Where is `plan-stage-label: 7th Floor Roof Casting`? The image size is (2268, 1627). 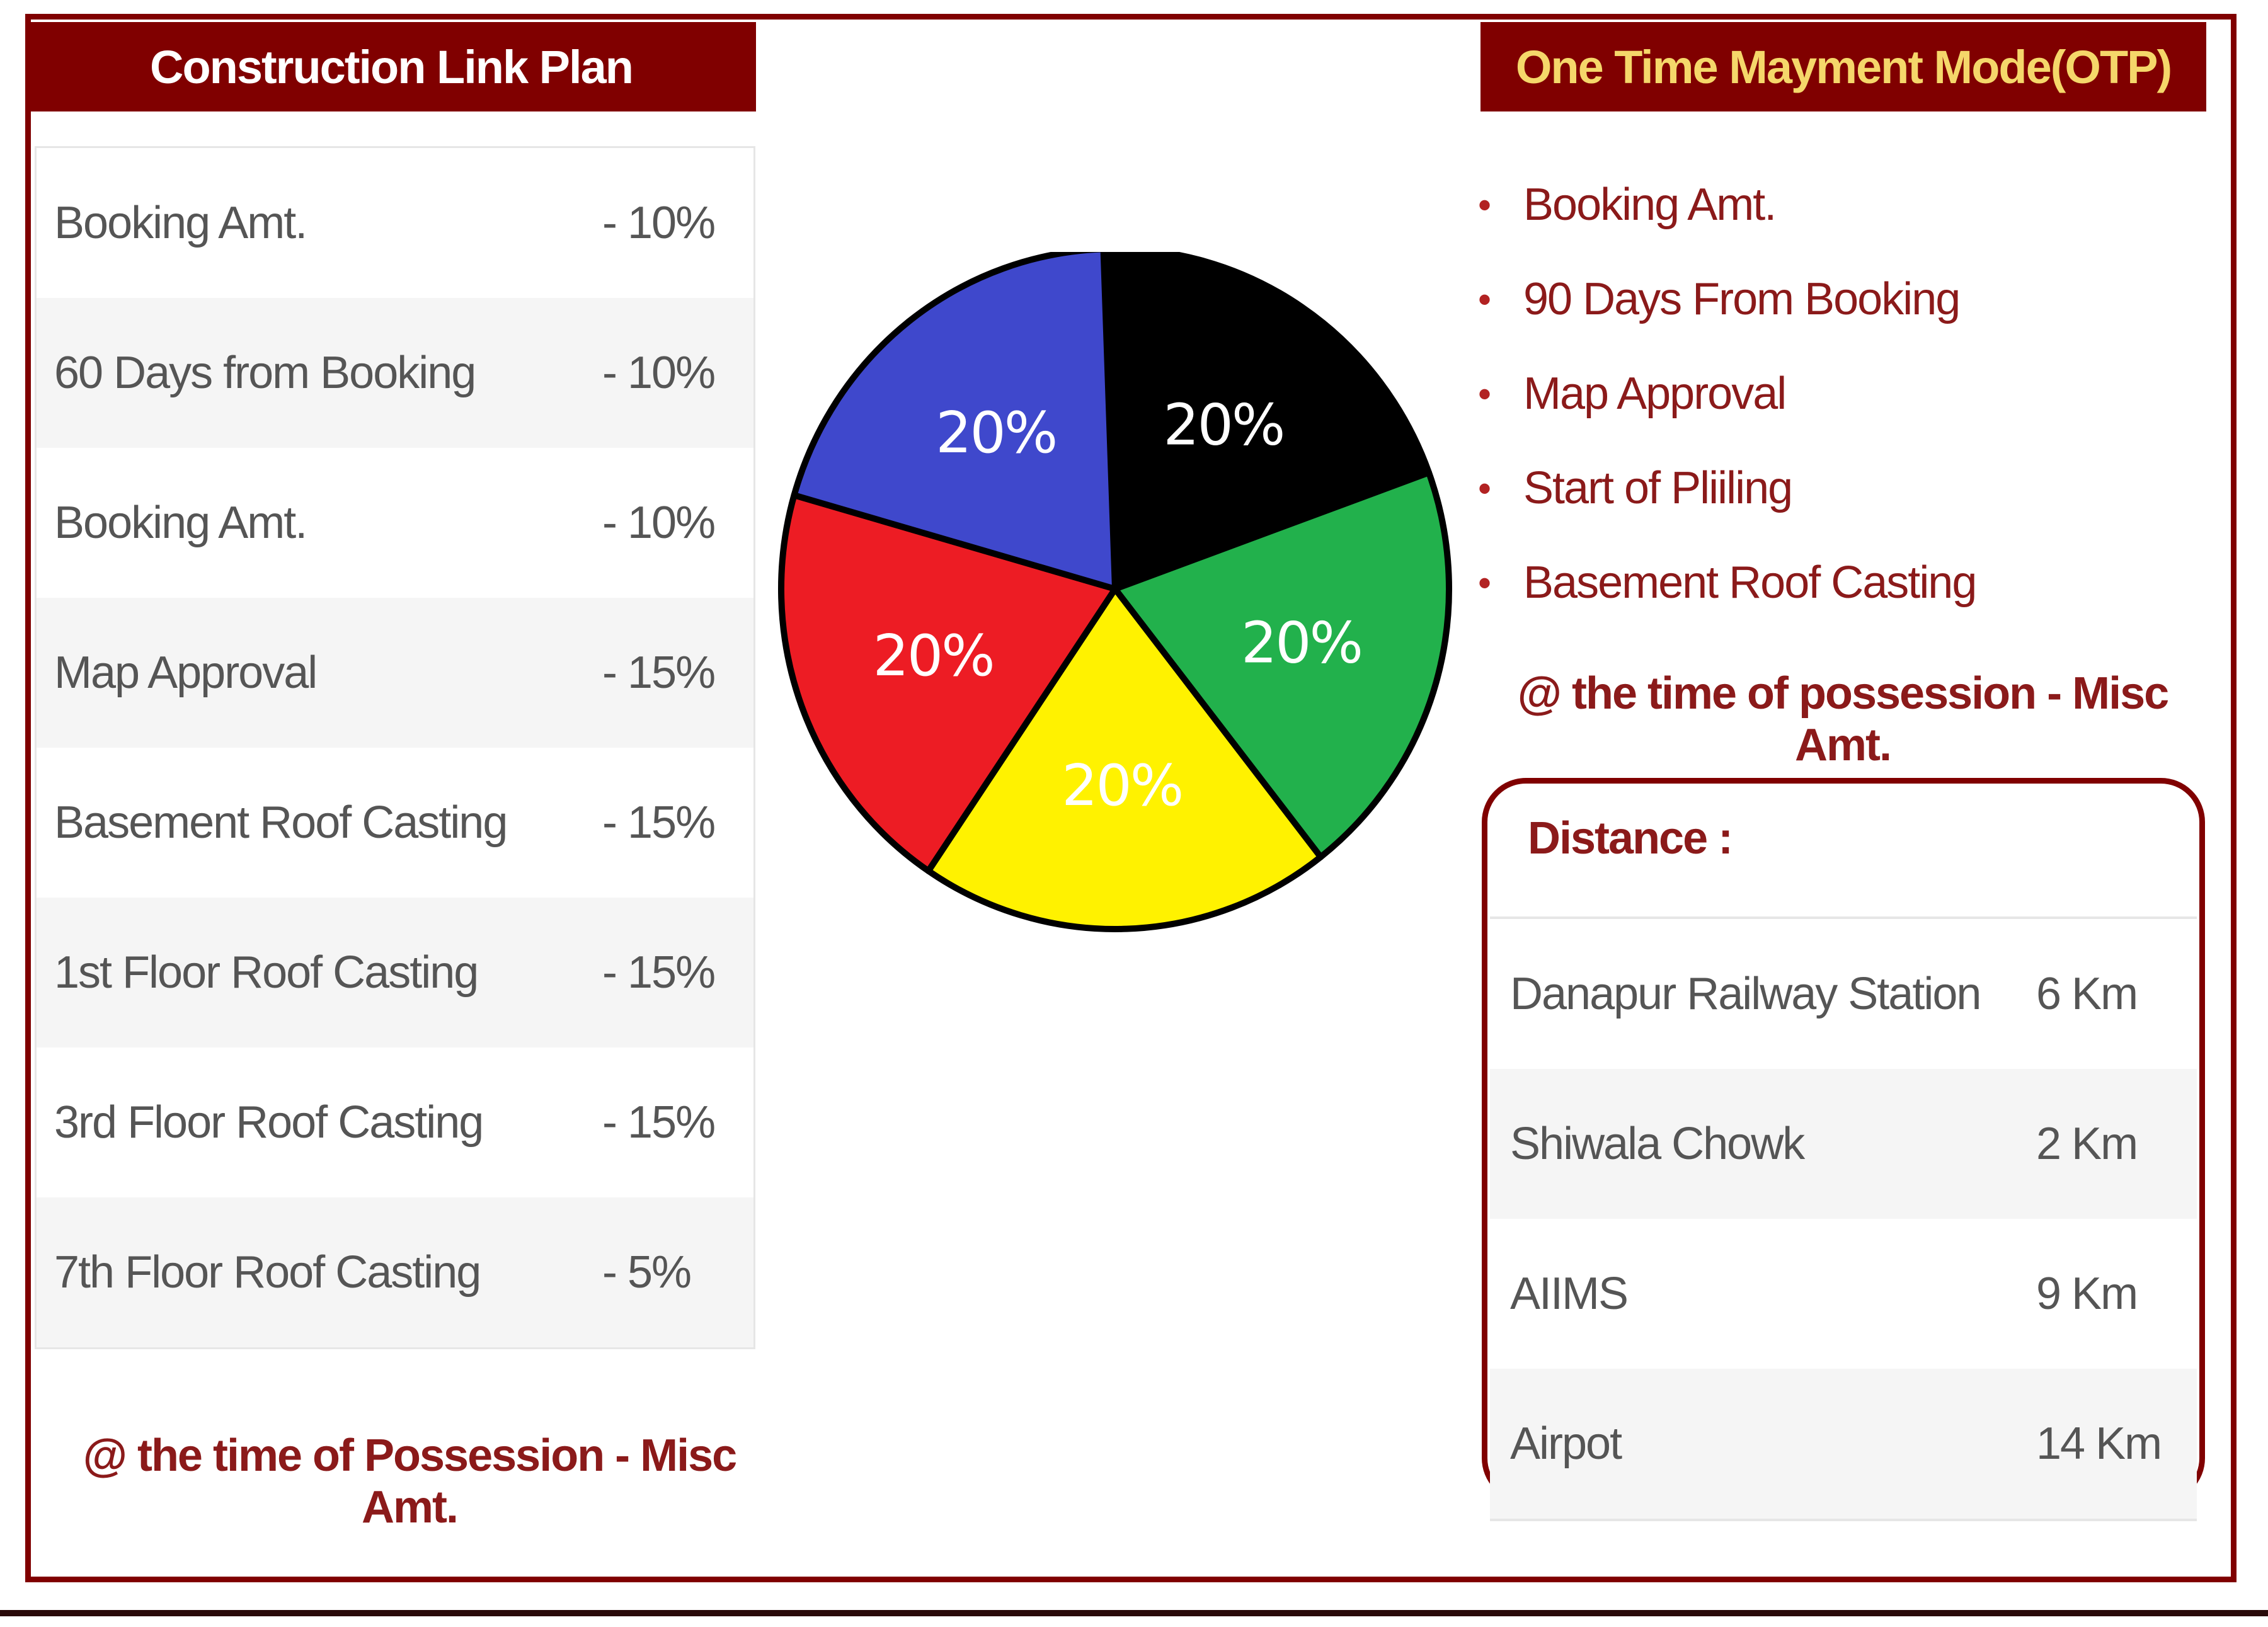 plan-stage-label: 7th Floor Roof Casting is located at coordinates (267, 1272).